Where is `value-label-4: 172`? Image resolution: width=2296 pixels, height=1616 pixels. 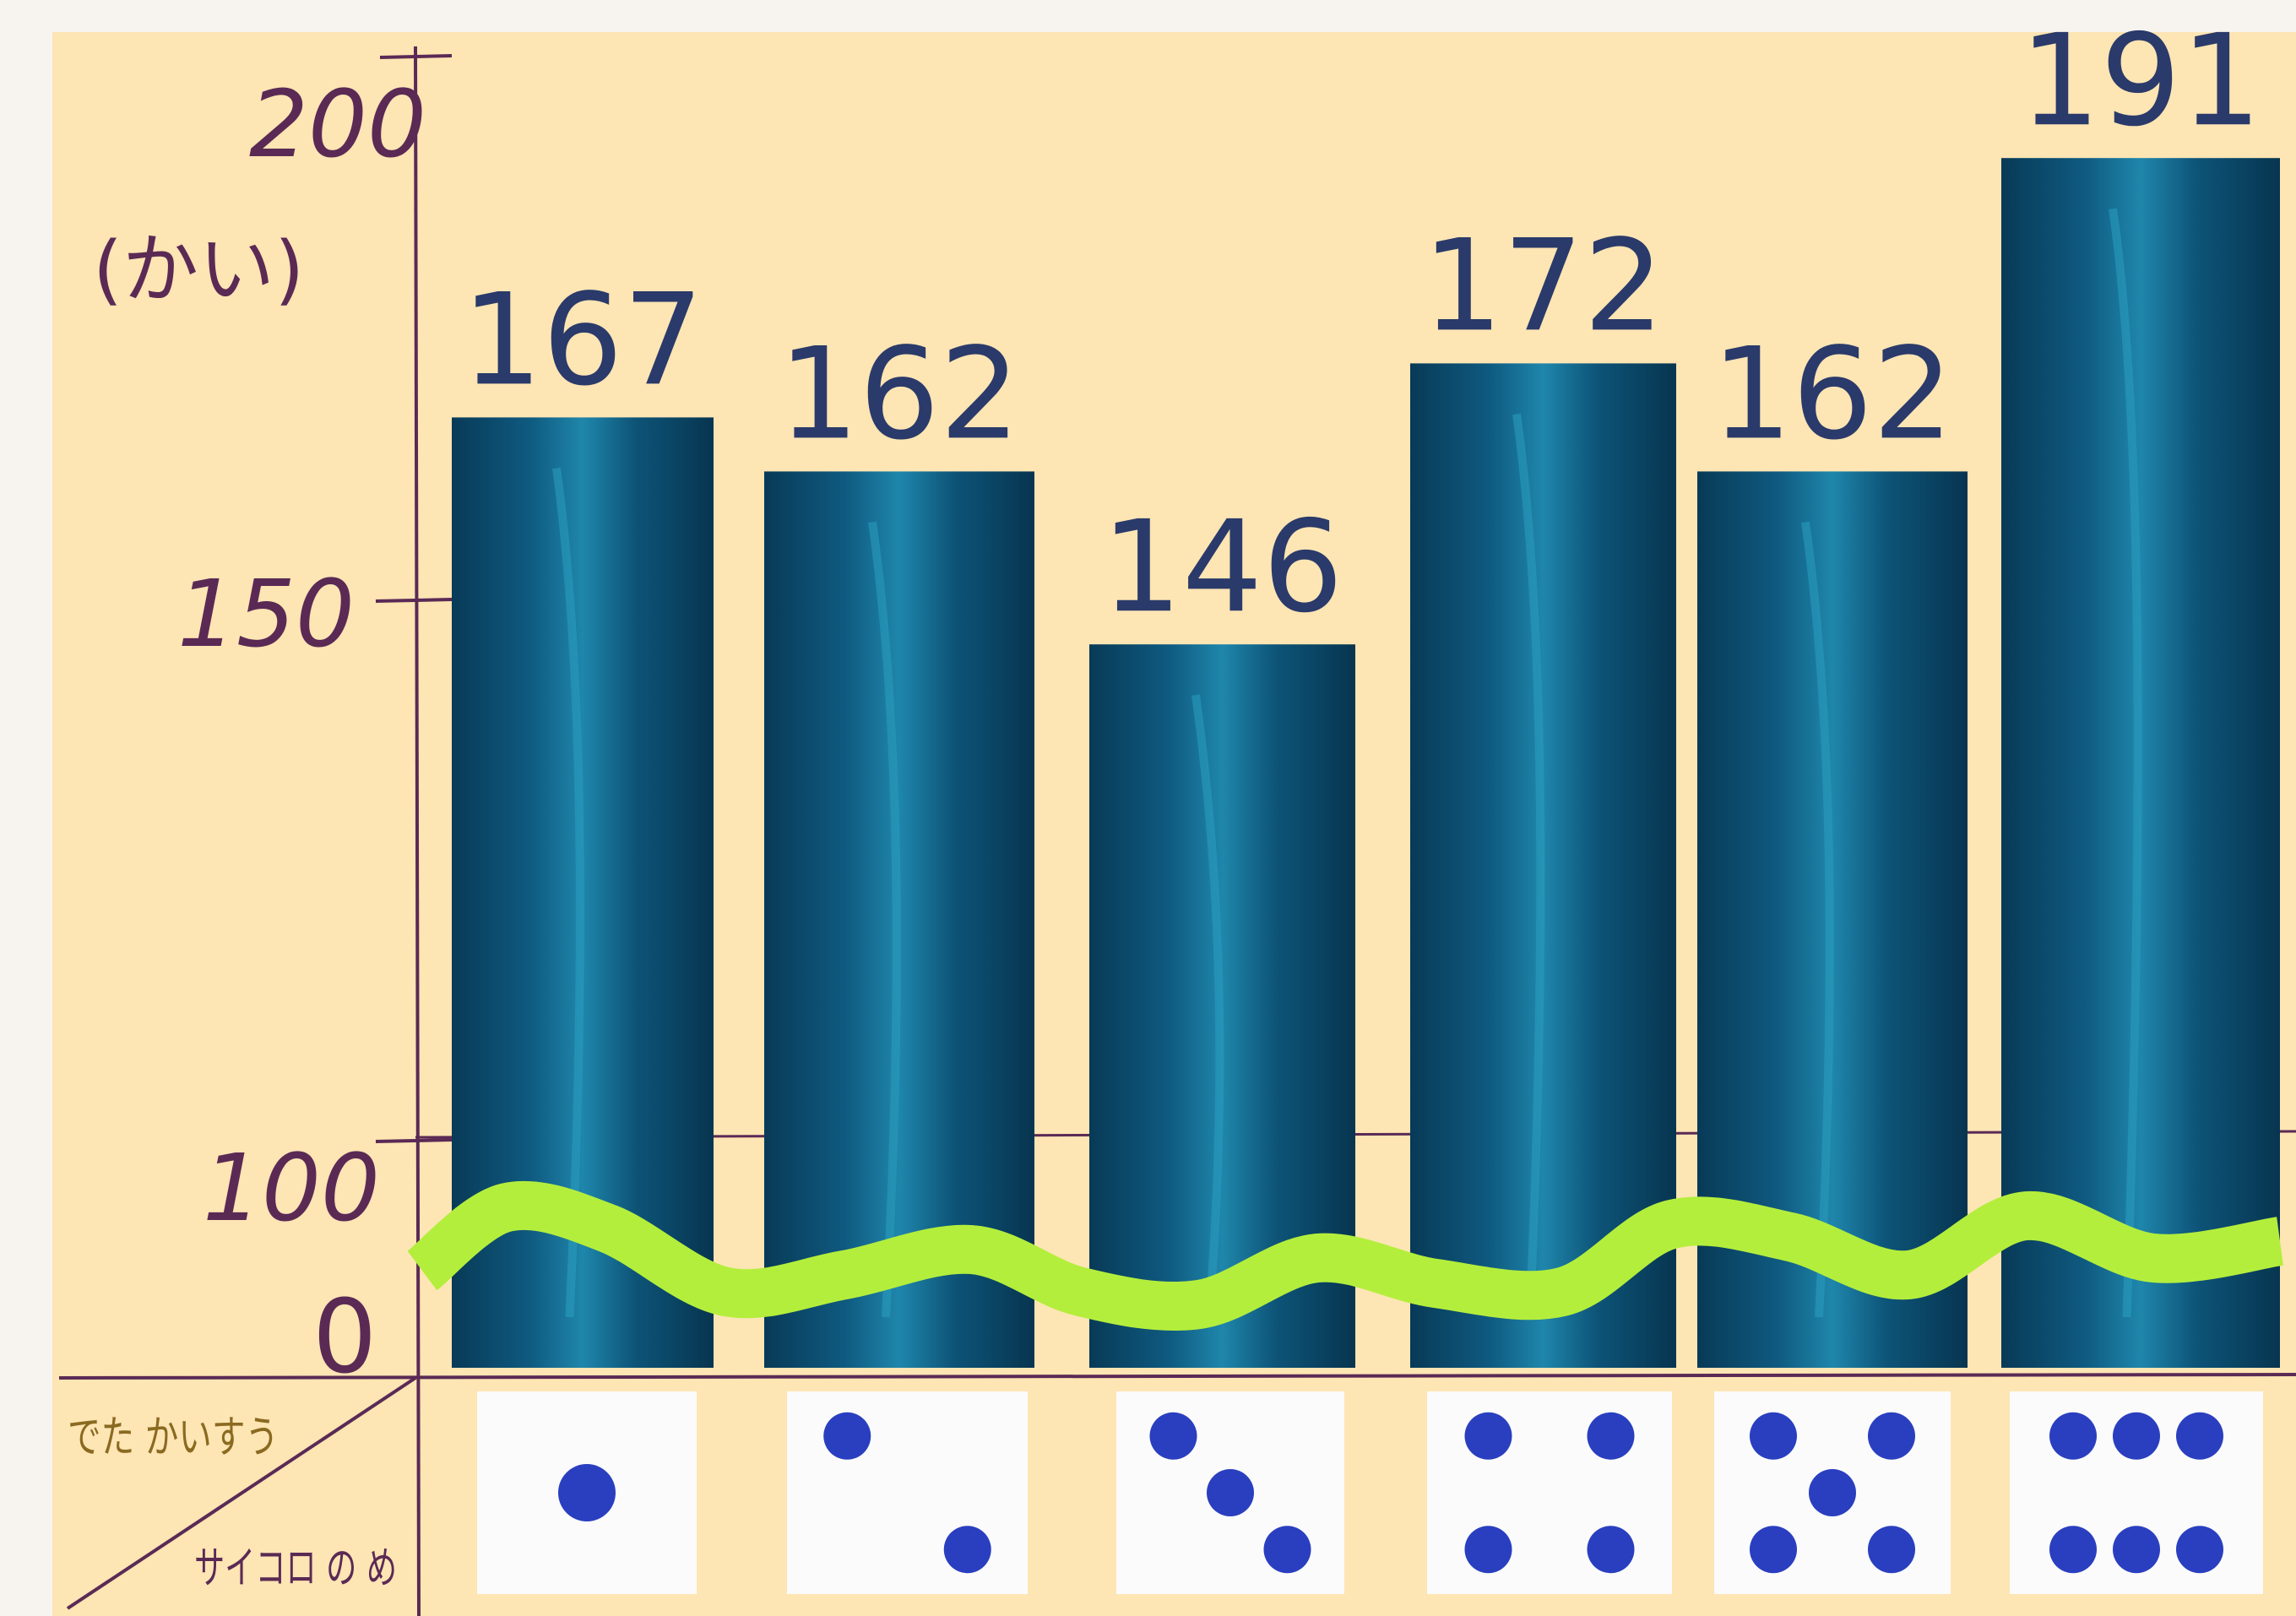
value-label-4: 172 is located at coordinates (1543, 287).